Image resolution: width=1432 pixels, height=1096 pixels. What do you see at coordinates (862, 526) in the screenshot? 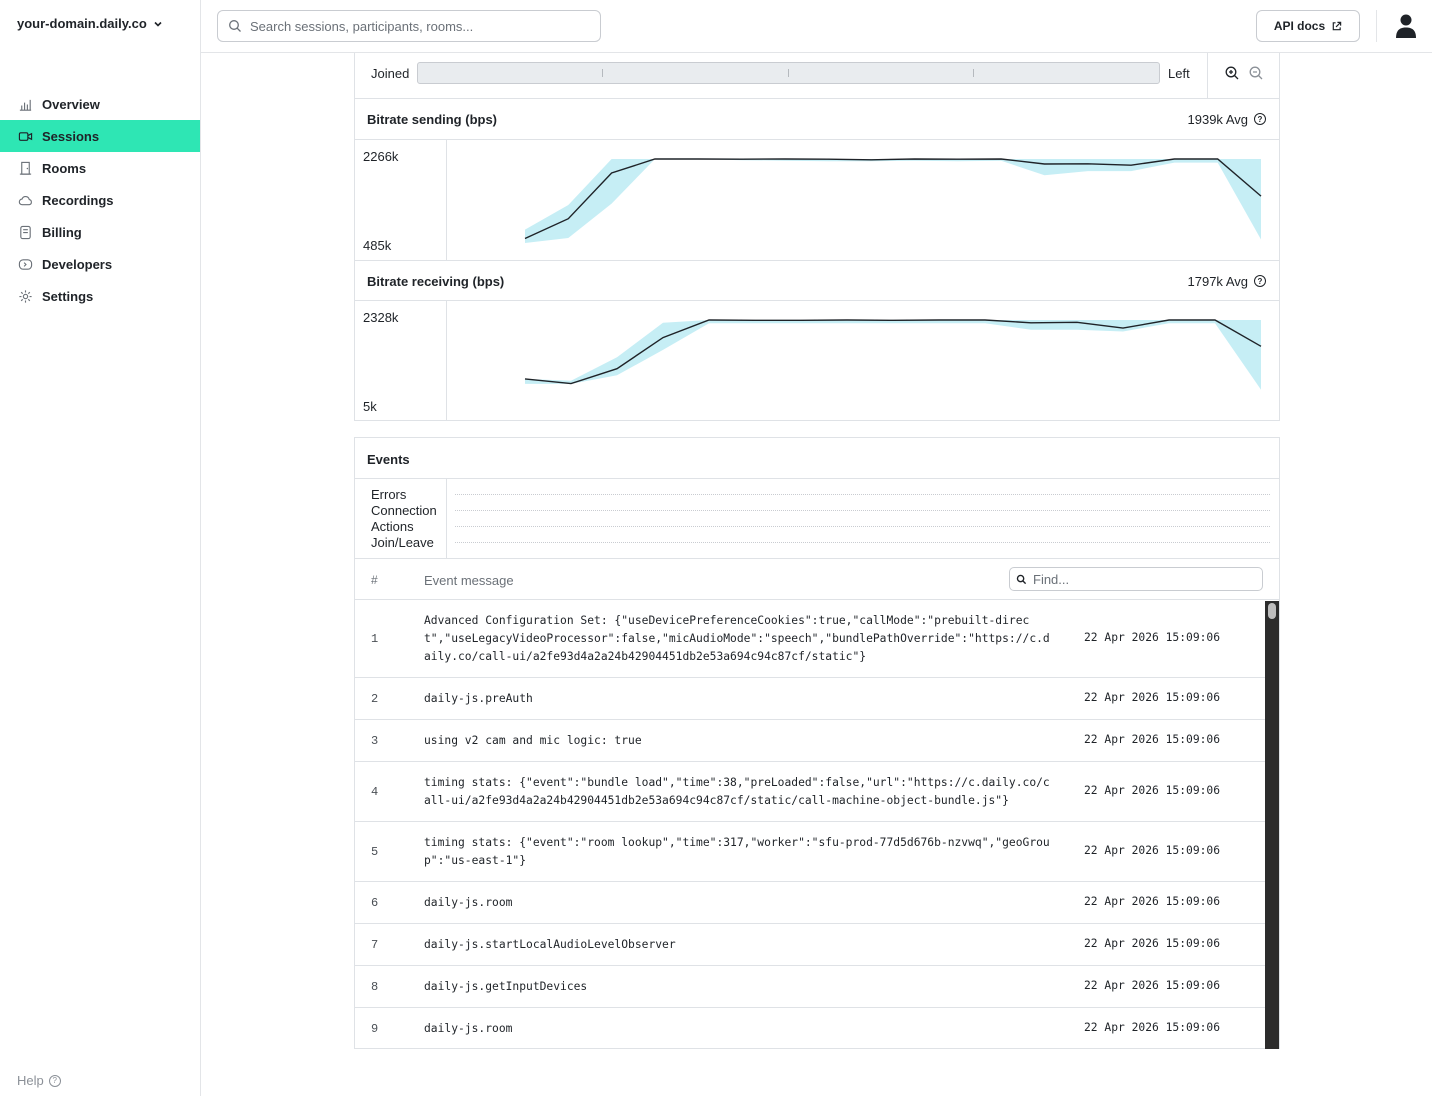
I see `lane-track-actions` at bounding box center [862, 526].